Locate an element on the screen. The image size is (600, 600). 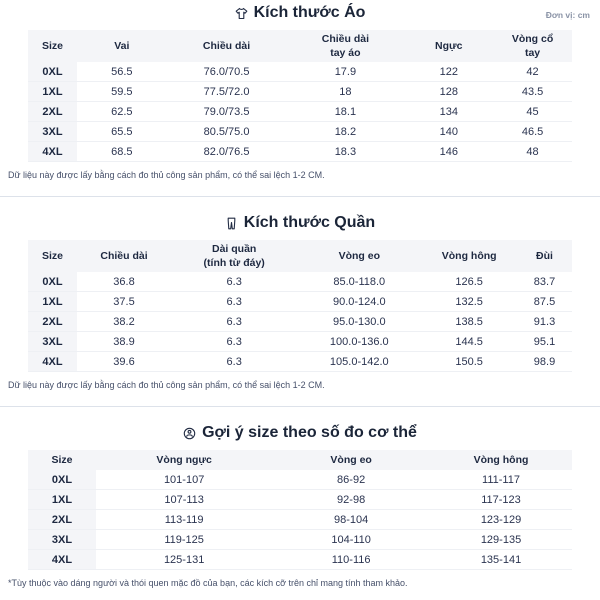
value-cell: 45 is located at coordinates (532, 112).